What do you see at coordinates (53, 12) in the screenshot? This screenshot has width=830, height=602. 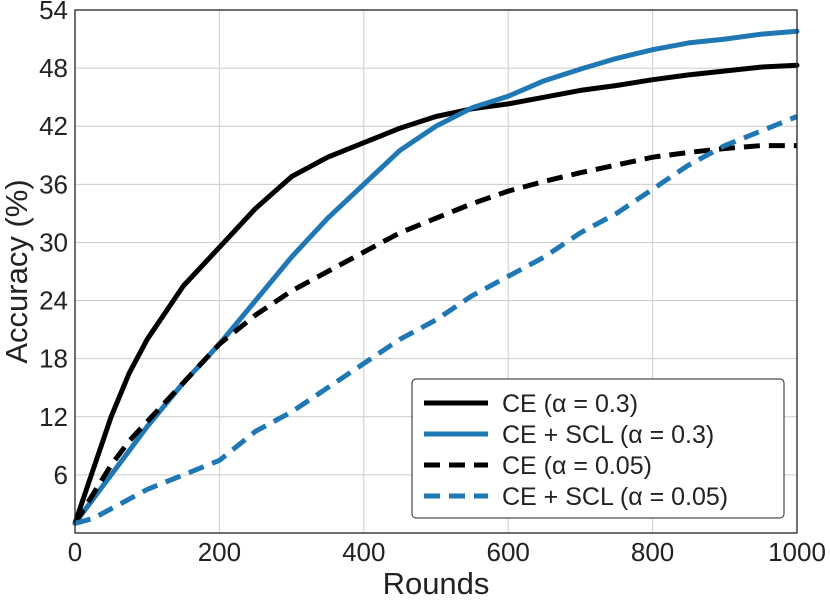 I see `y-tick-label: 54` at bounding box center [53, 12].